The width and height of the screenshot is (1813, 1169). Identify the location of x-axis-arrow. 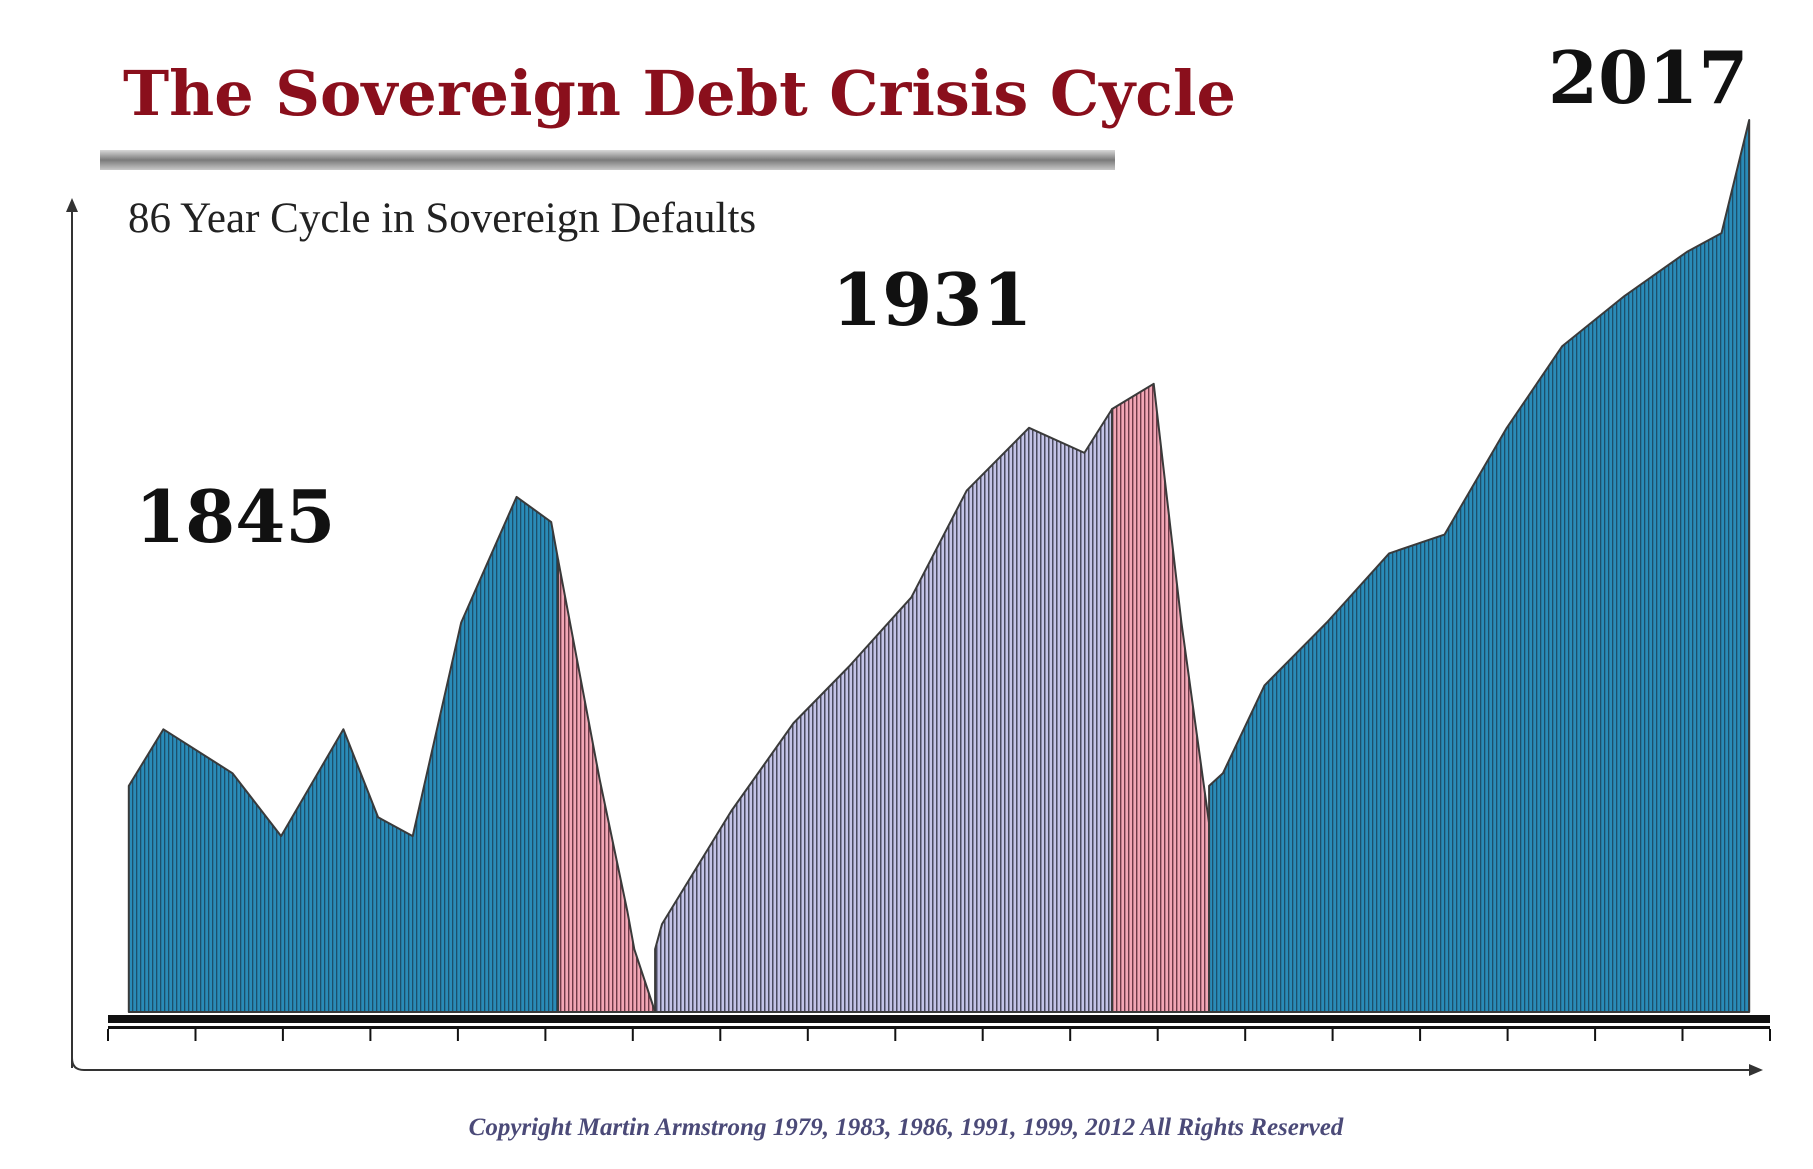
(1756, 1070).